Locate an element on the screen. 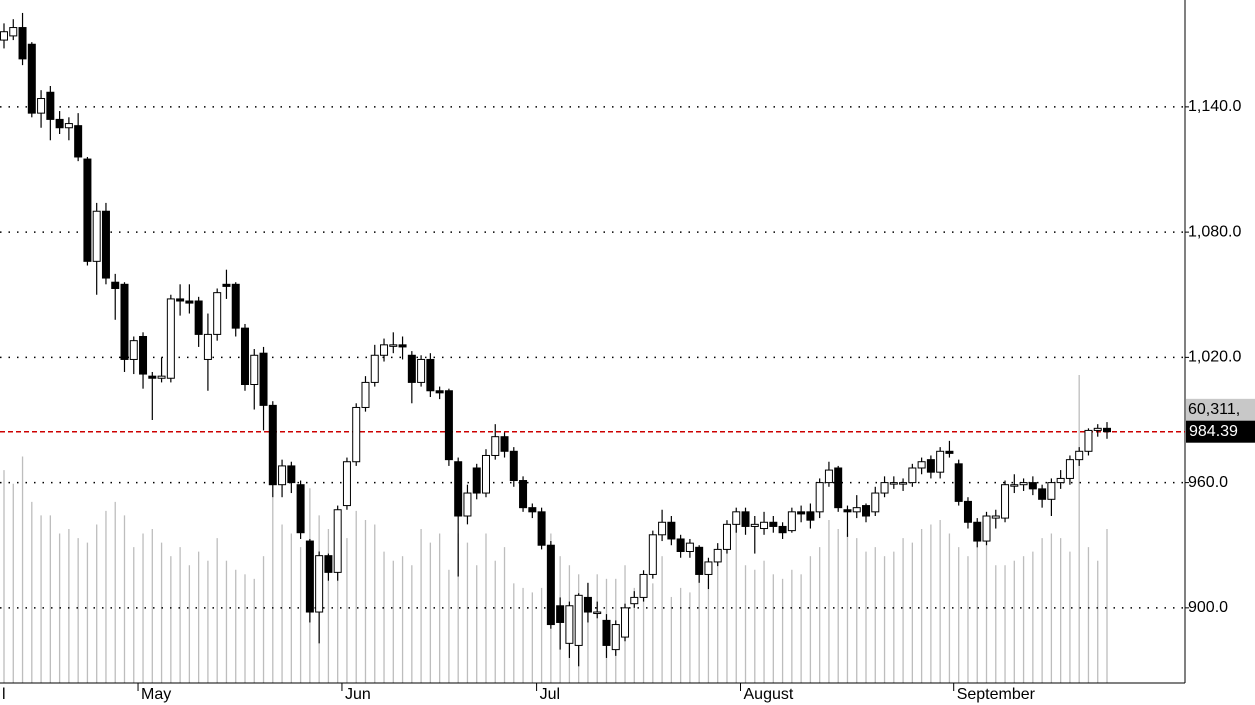 The image size is (1255, 705). last-price-box is located at coordinates (1220, 431).